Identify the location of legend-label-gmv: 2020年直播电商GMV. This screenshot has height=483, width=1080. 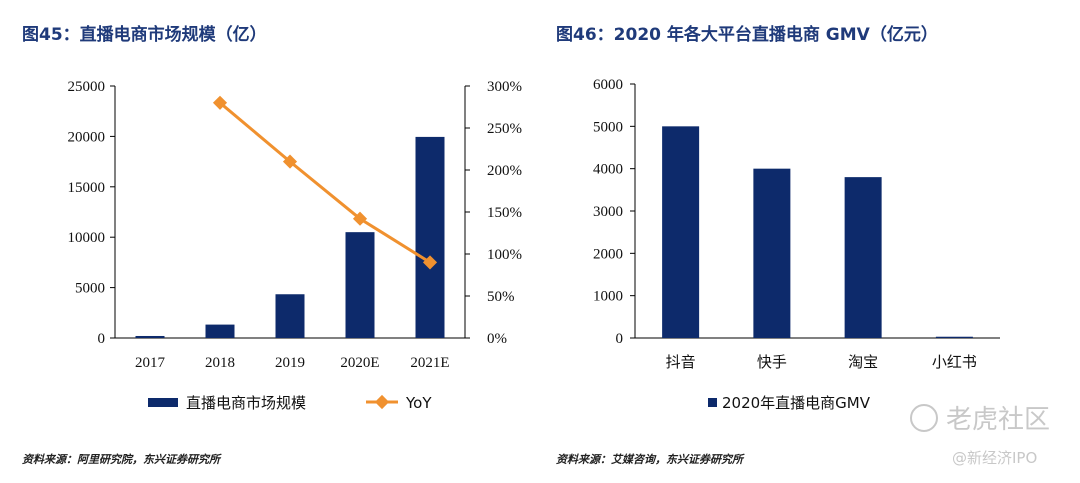
(796, 403).